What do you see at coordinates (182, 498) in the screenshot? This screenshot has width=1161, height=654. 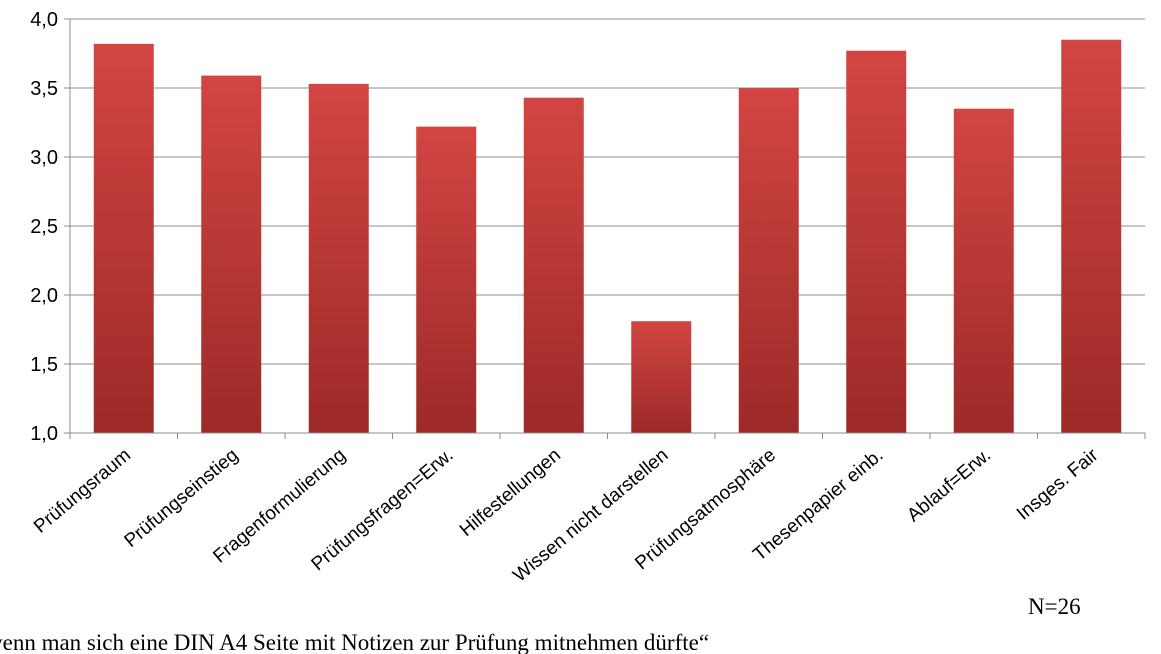 I see `x-tick-label: Prüfungseinstieg` at bounding box center [182, 498].